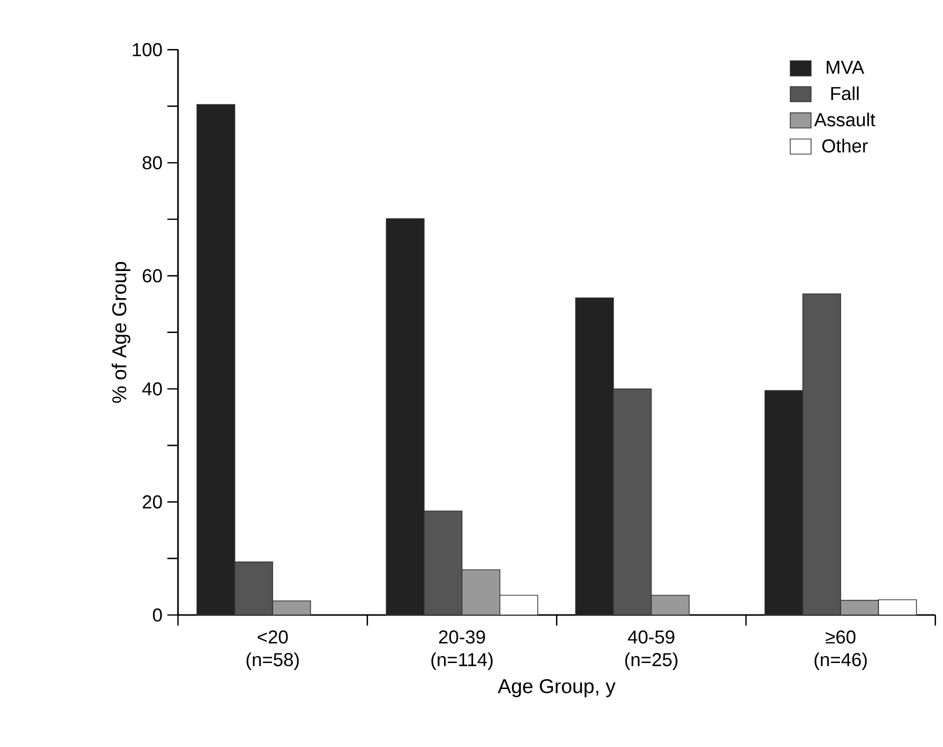  What do you see at coordinates (557, 688) in the screenshot?
I see `x-axis-title: Age Group, y` at bounding box center [557, 688].